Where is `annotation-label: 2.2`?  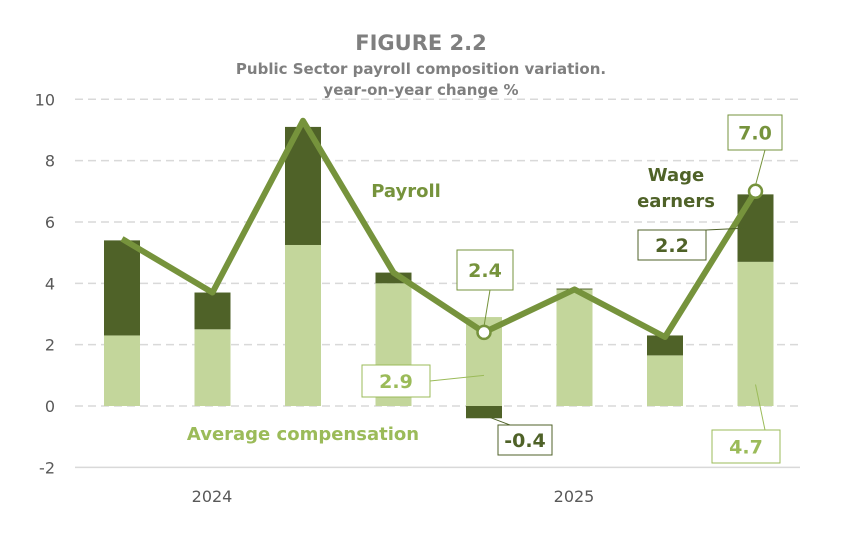
annotation-label: 2.2 is located at coordinates (672, 246).